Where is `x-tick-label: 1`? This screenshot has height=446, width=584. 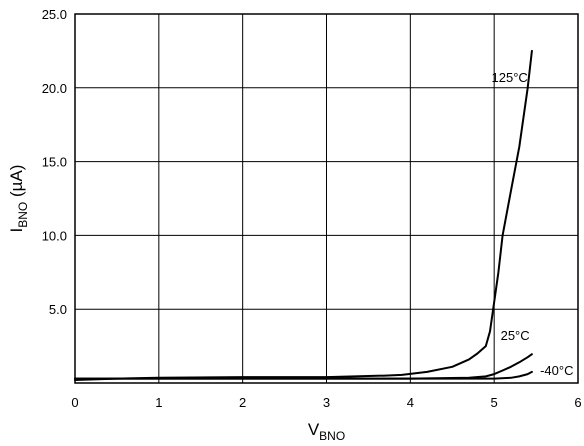 x-tick-label: 1 is located at coordinates (158, 402).